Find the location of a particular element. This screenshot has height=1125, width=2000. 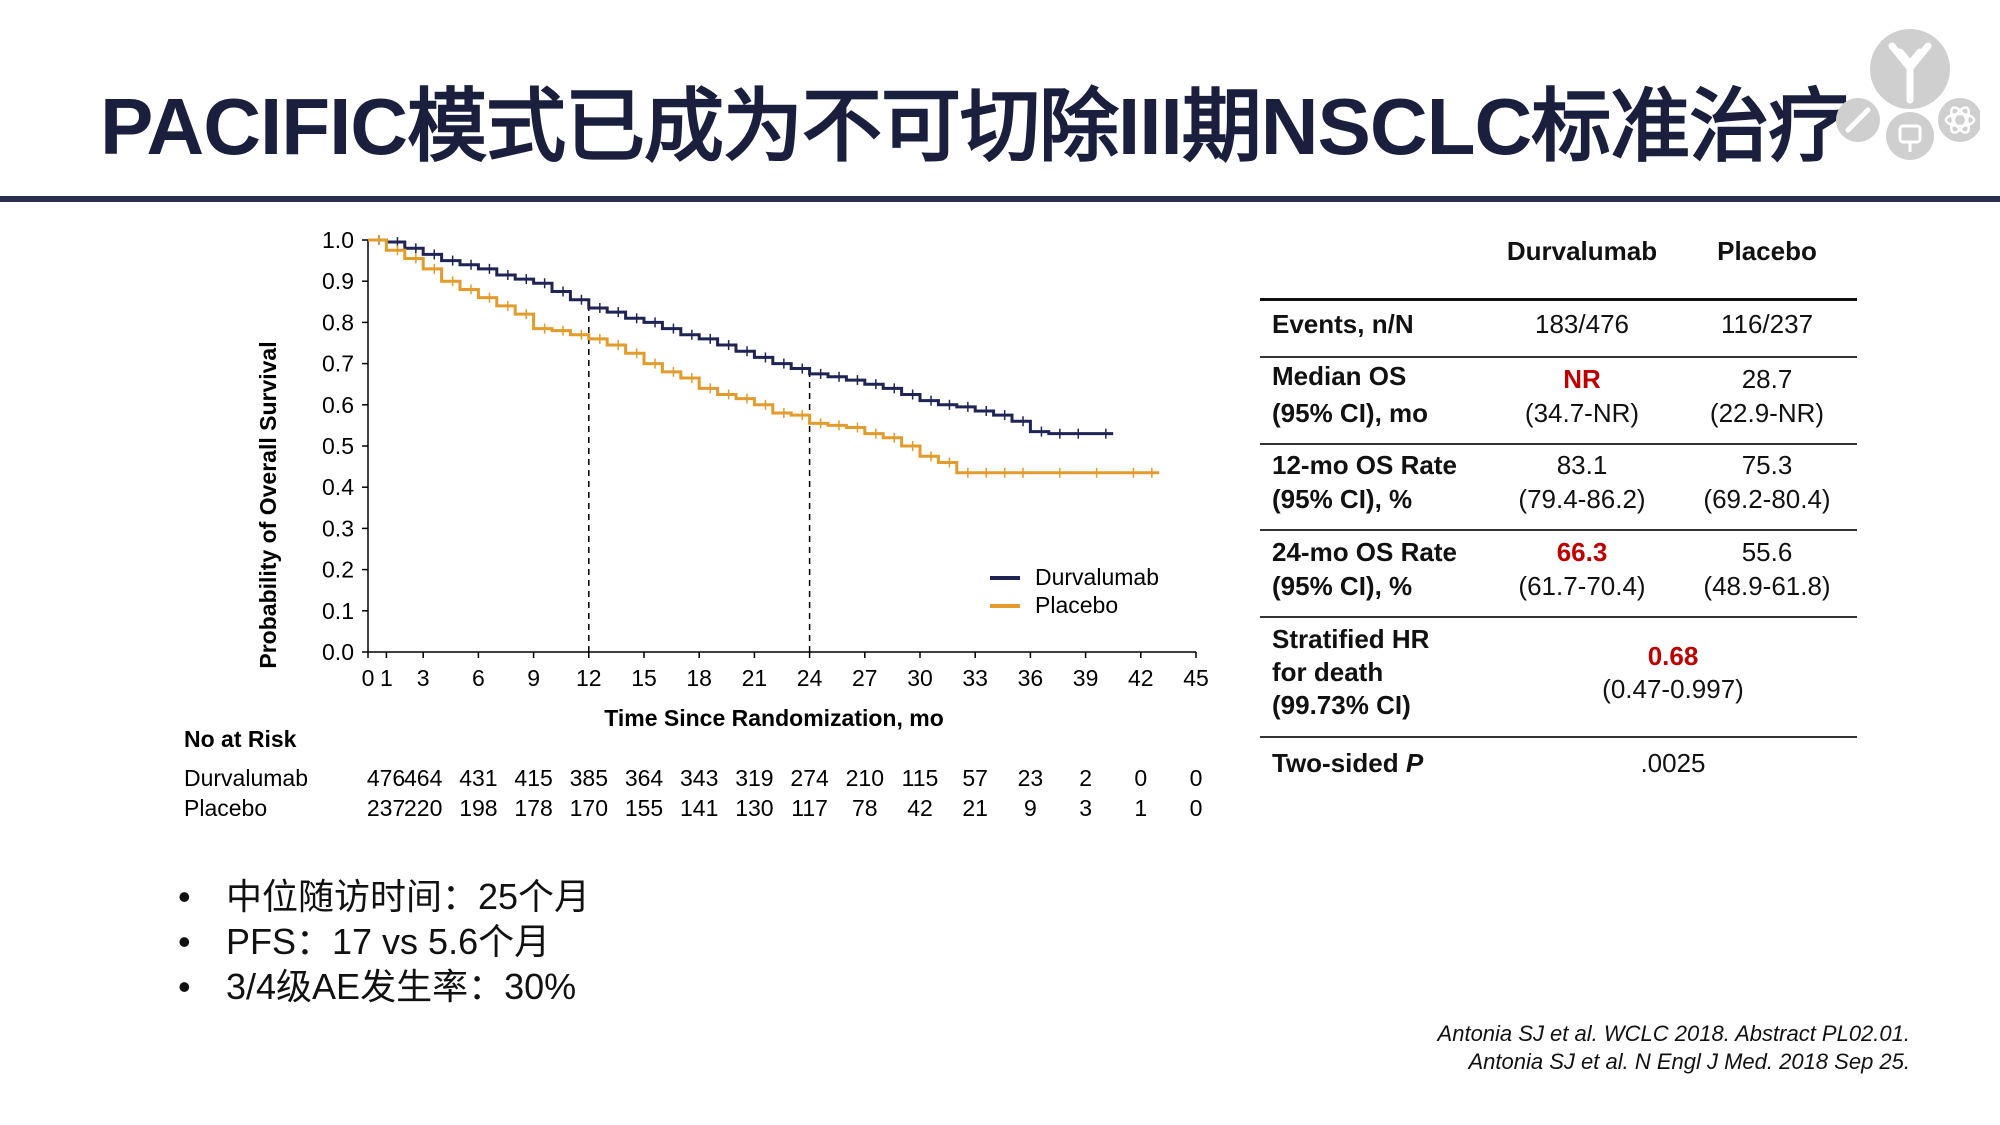

y-tick-label: 0.6 is located at coordinates (338, 405).